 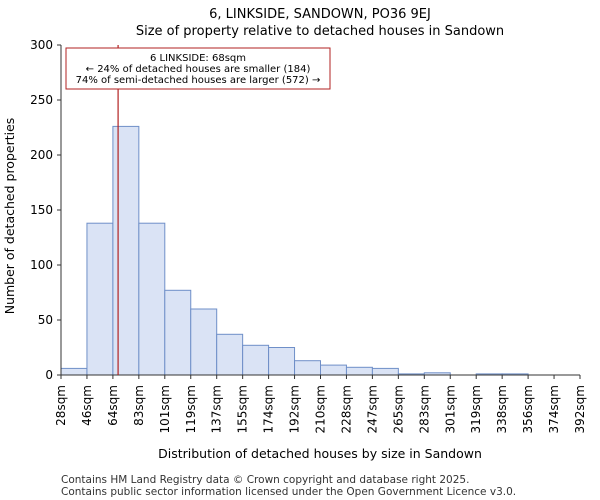 I want to click on bar-155sqm, so click(x=256, y=360).